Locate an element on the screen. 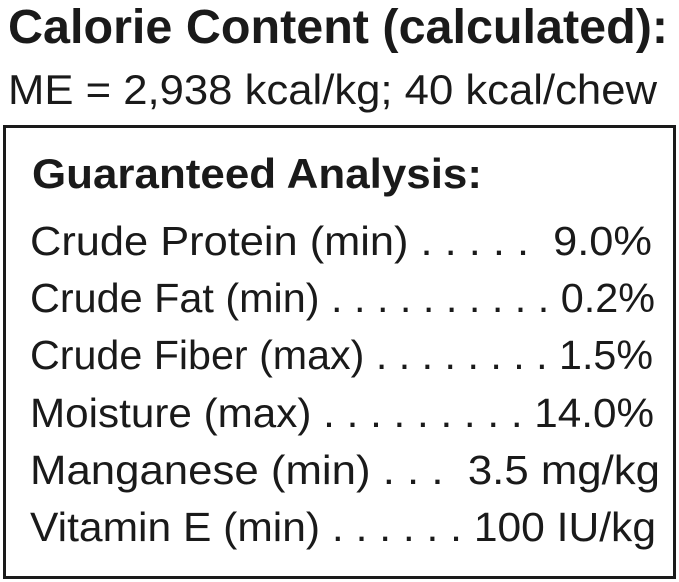  row-dots: . . . . . . is located at coordinates (397, 527).